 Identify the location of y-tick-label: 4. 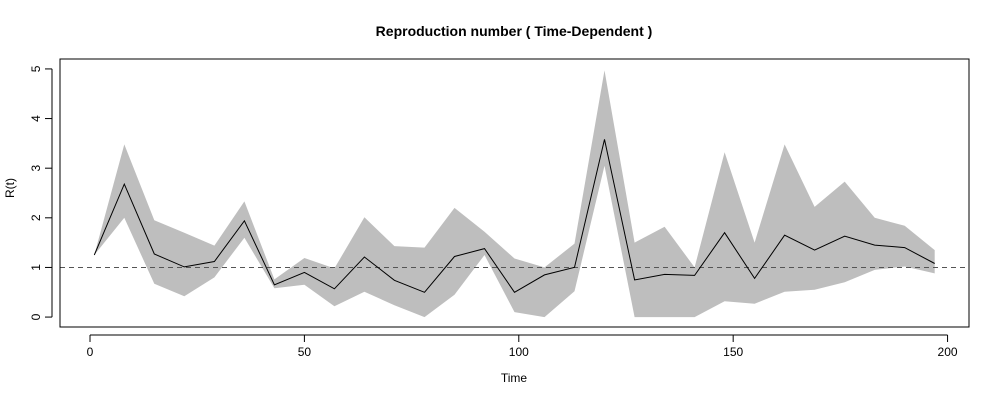
(36, 118).